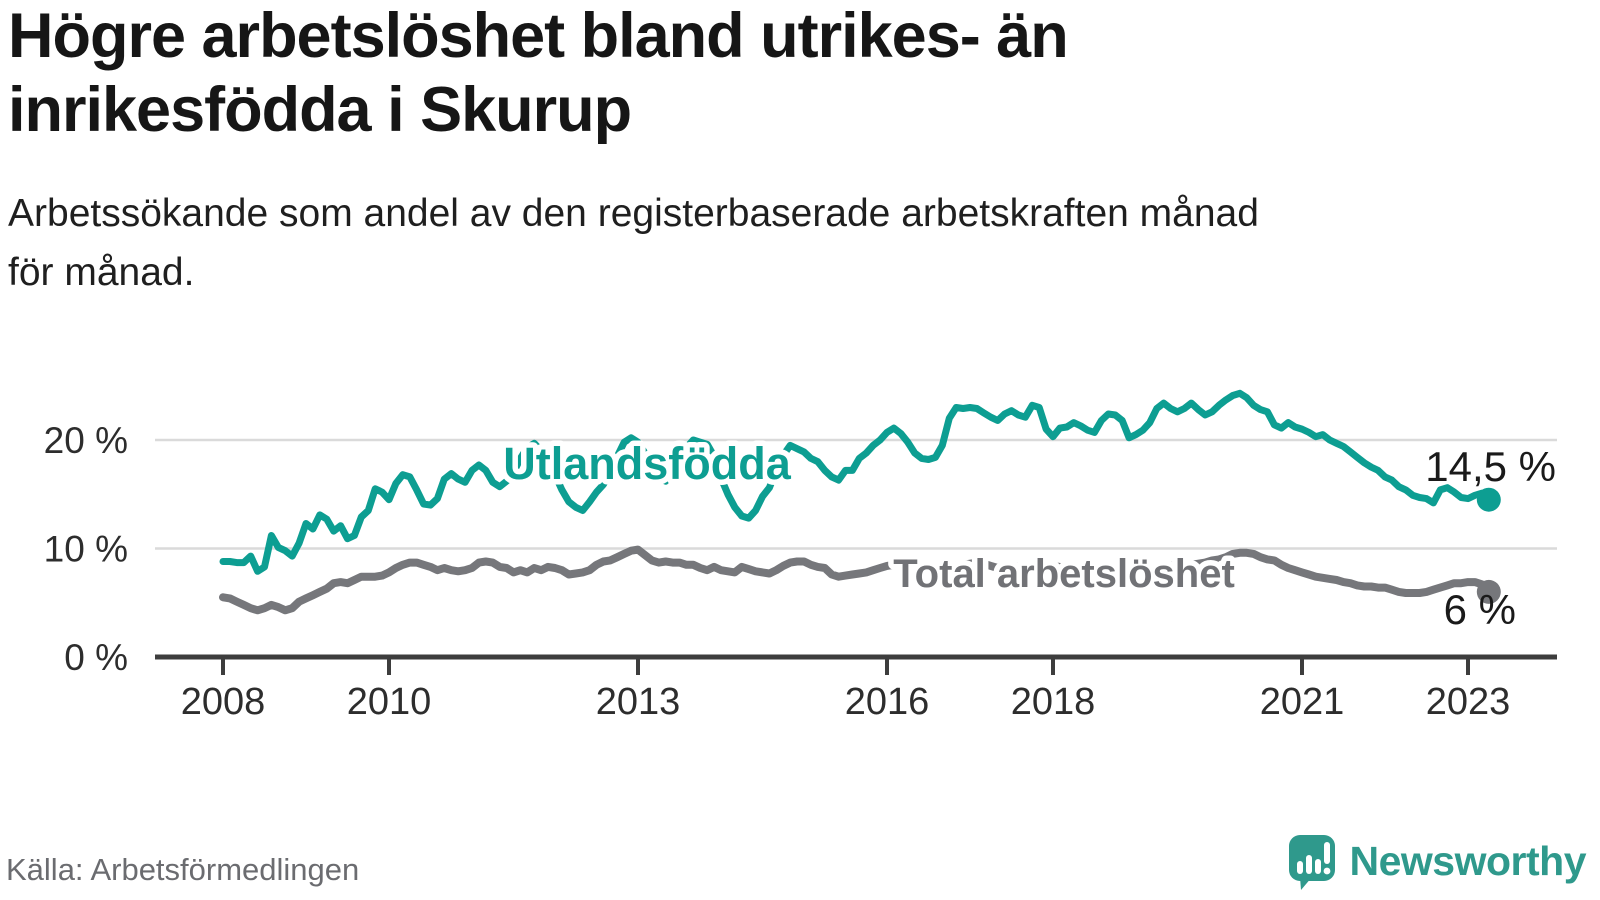 The height and width of the screenshot is (900, 1600). Describe the element at coordinates (223, 702) in the screenshot. I see `x-axis-tick-label: 2008` at that location.